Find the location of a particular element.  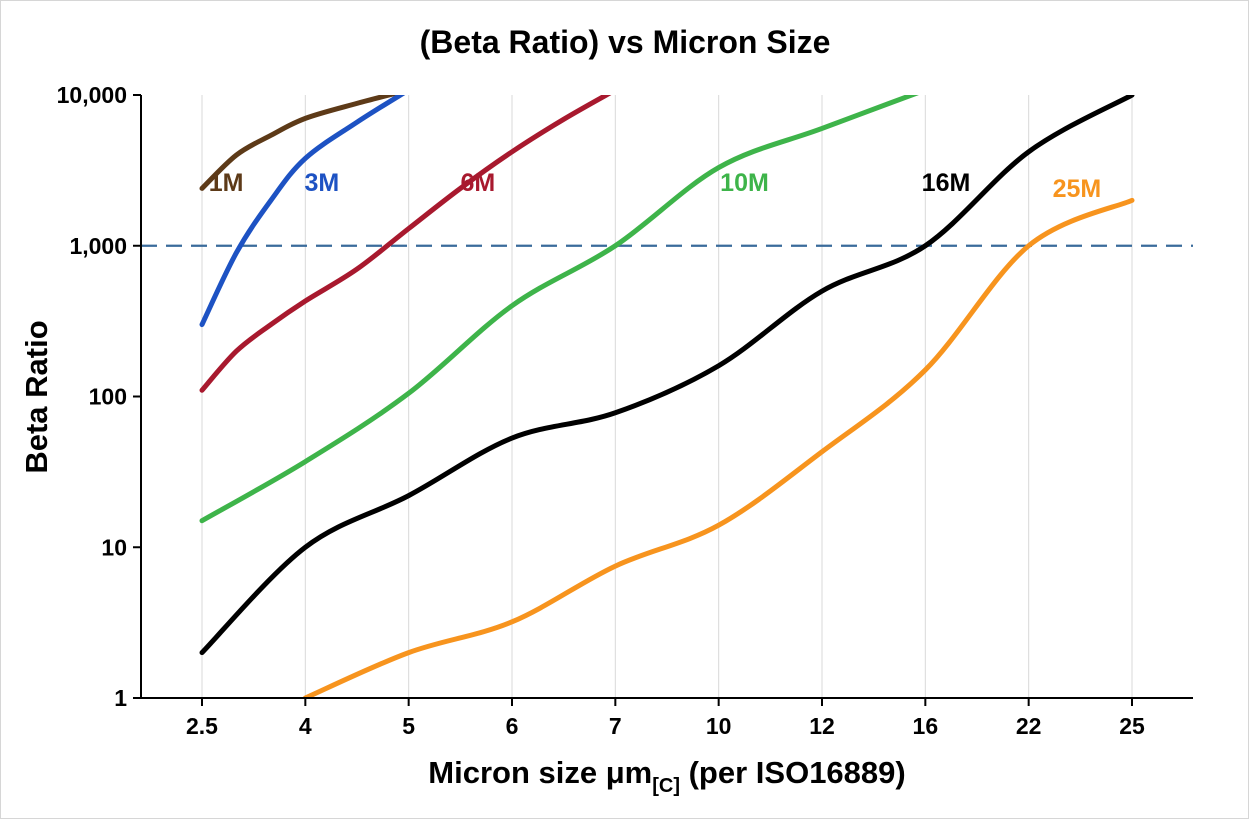

series-25M-label: 25M is located at coordinates (1077, 189).